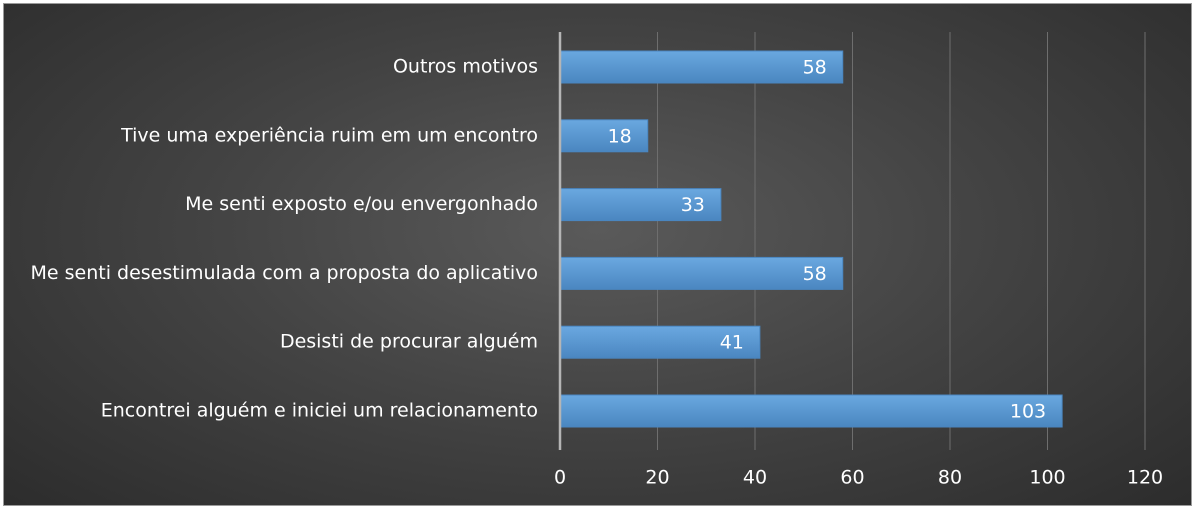 The image size is (1197, 511). What do you see at coordinates (950, 478) in the screenshot?
I see `x-tick-label: 80` at bounding box center [950, 478].